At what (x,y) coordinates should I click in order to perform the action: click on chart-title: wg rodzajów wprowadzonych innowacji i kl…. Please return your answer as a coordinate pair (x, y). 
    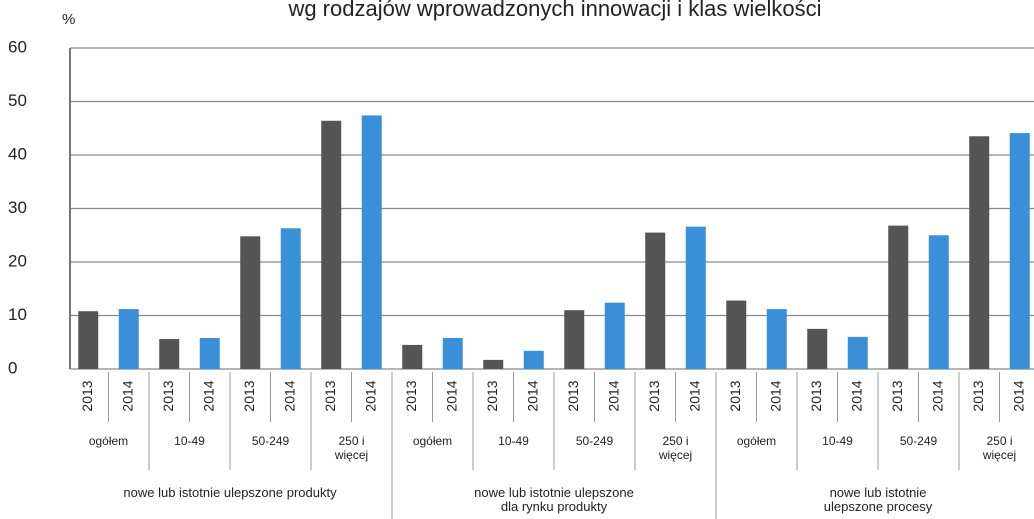
    Looking at the image, I should click on (554, 10).